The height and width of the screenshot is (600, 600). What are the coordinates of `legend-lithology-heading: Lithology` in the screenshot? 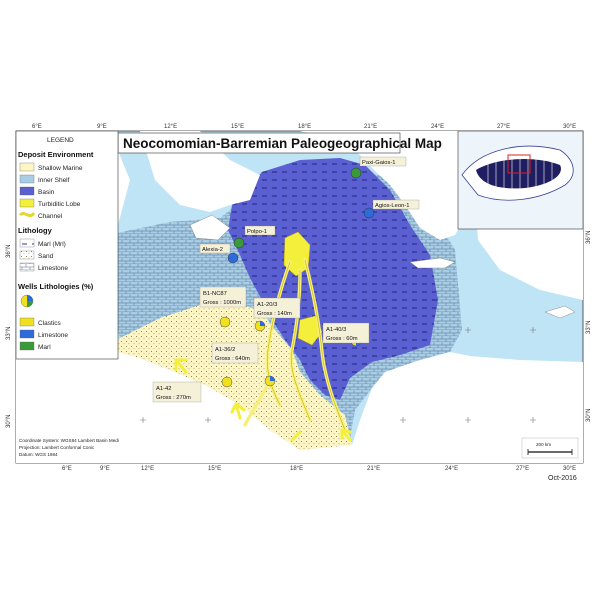 It's located at (35, 230).